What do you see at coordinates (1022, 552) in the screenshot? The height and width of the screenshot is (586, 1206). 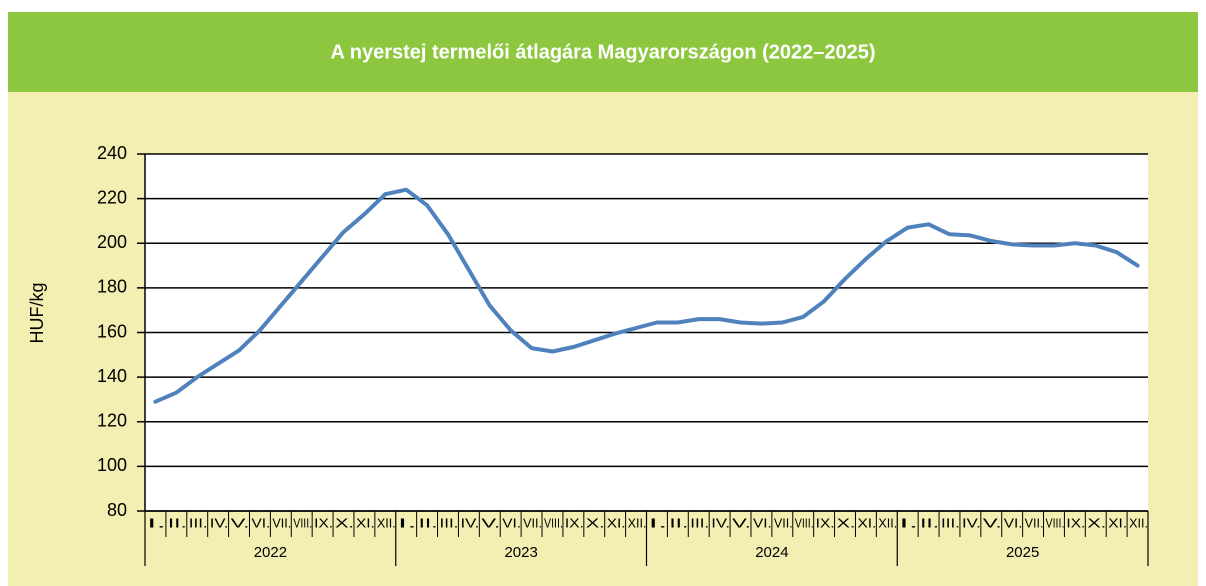 I see `group-label: 2025` at bounding box center [1022, 552].